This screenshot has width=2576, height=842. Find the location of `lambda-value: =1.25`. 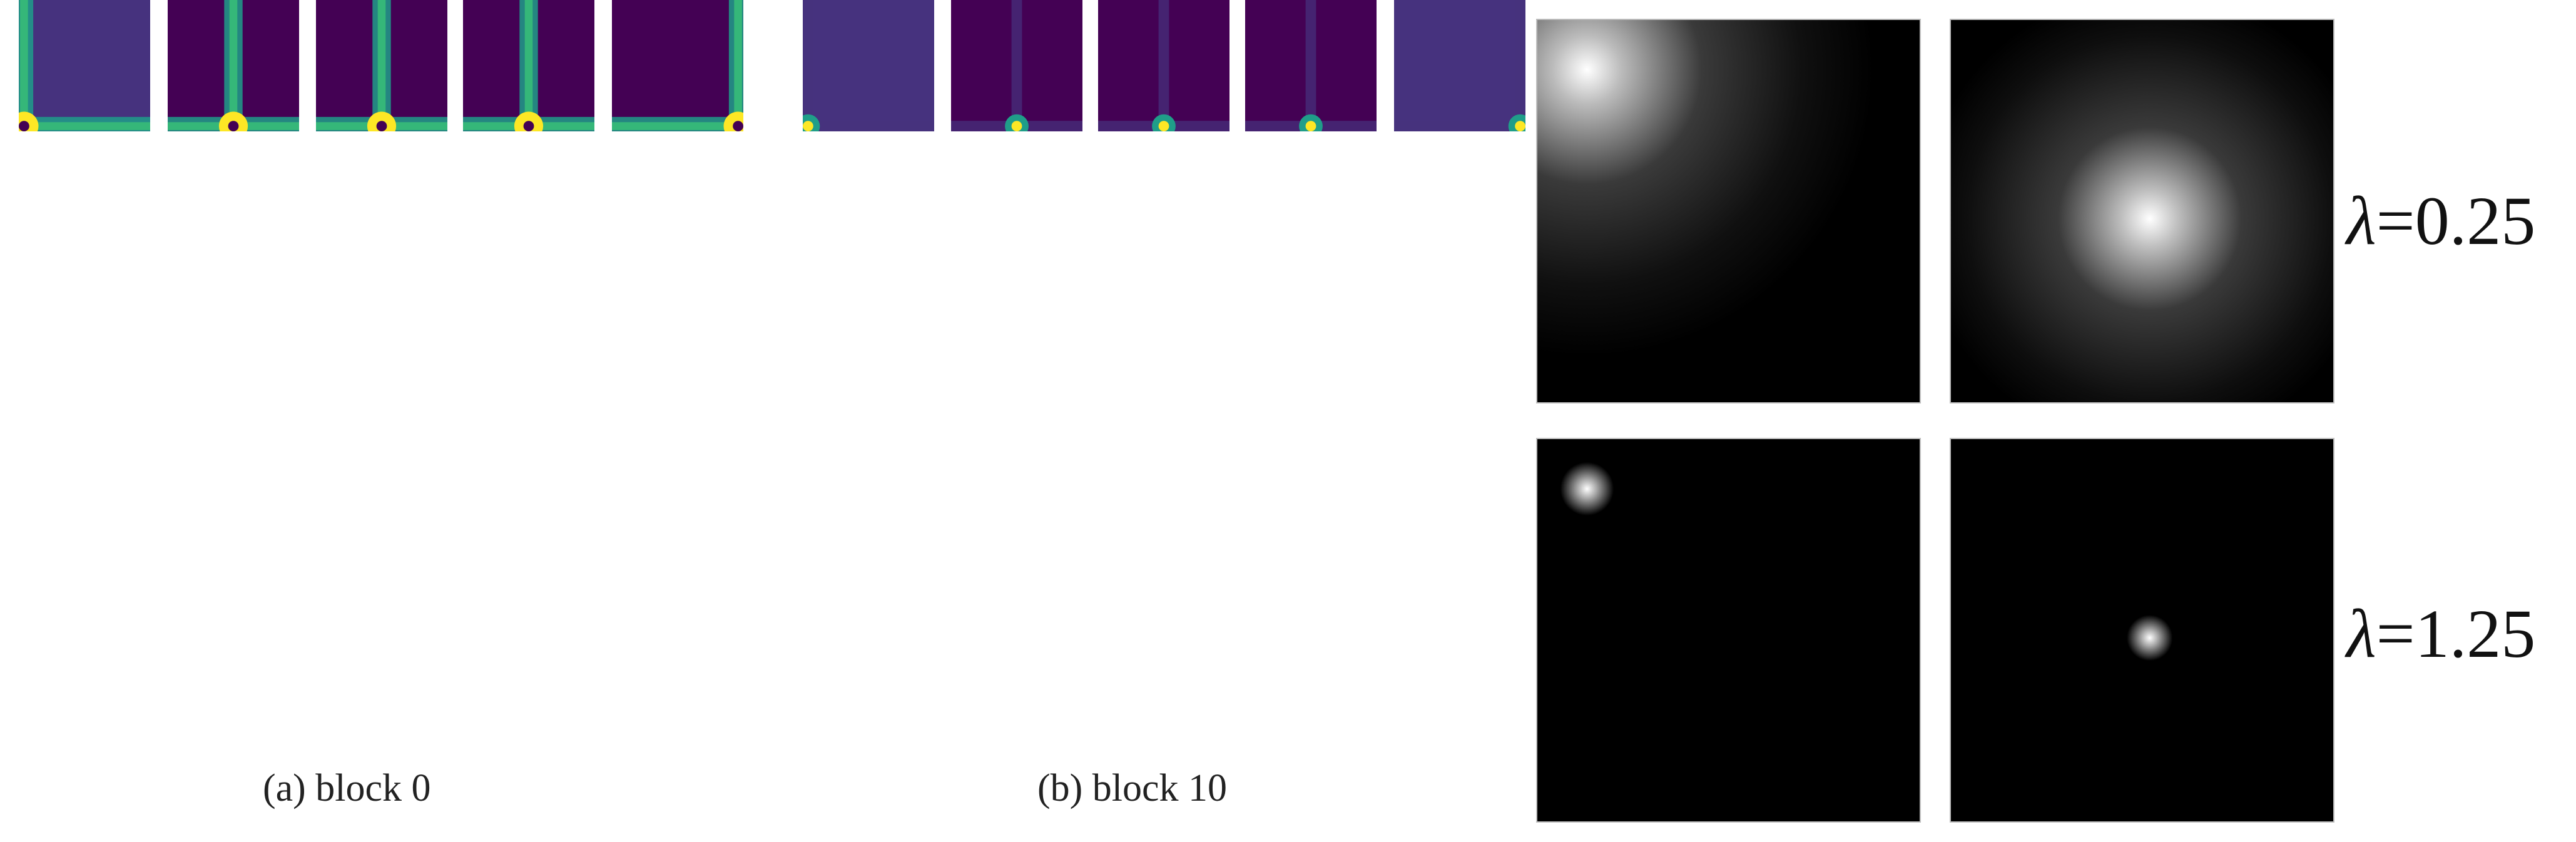

lambda-value: =1.25 is located at coordinates (2456, 634).